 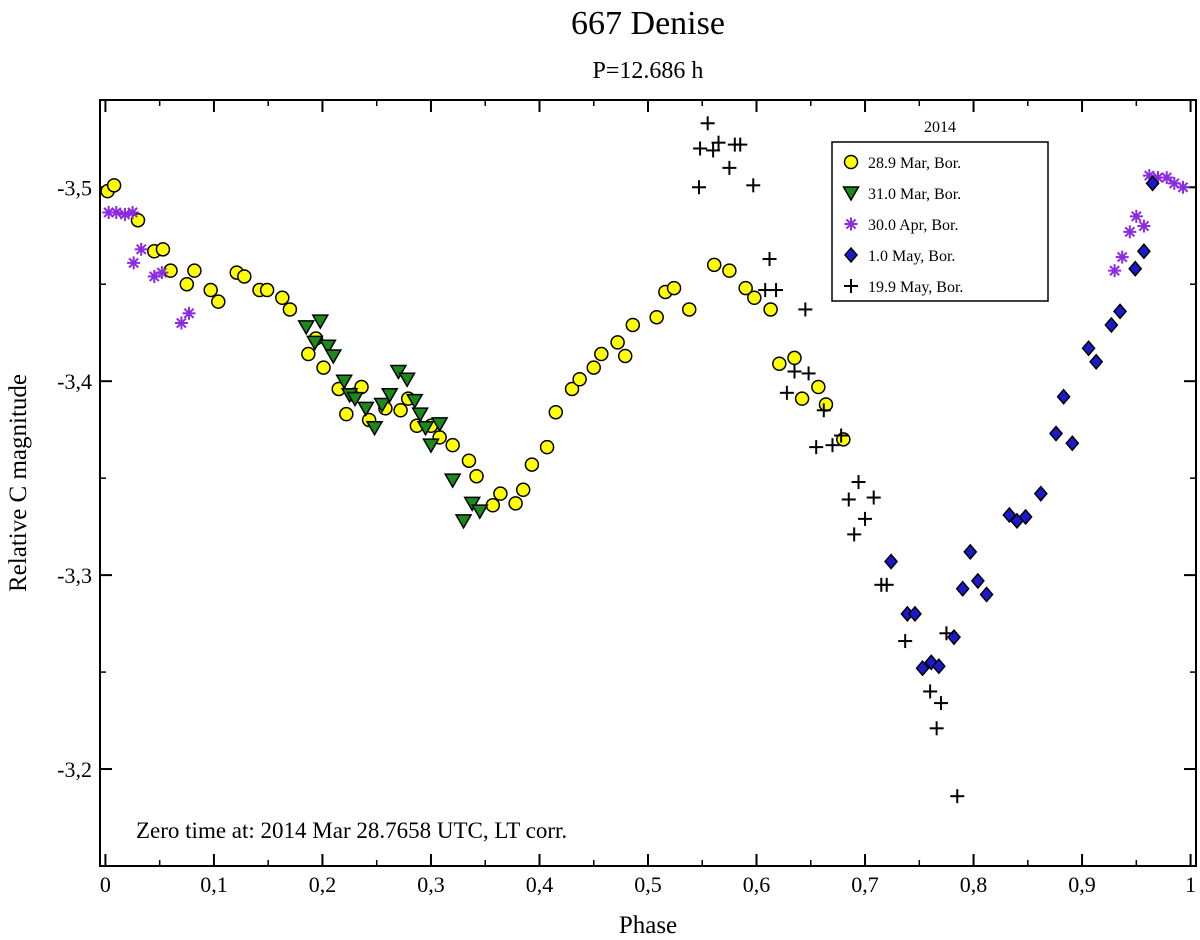 I want to click on x-tick-label: 0,9, so click(x=1082, y=884).